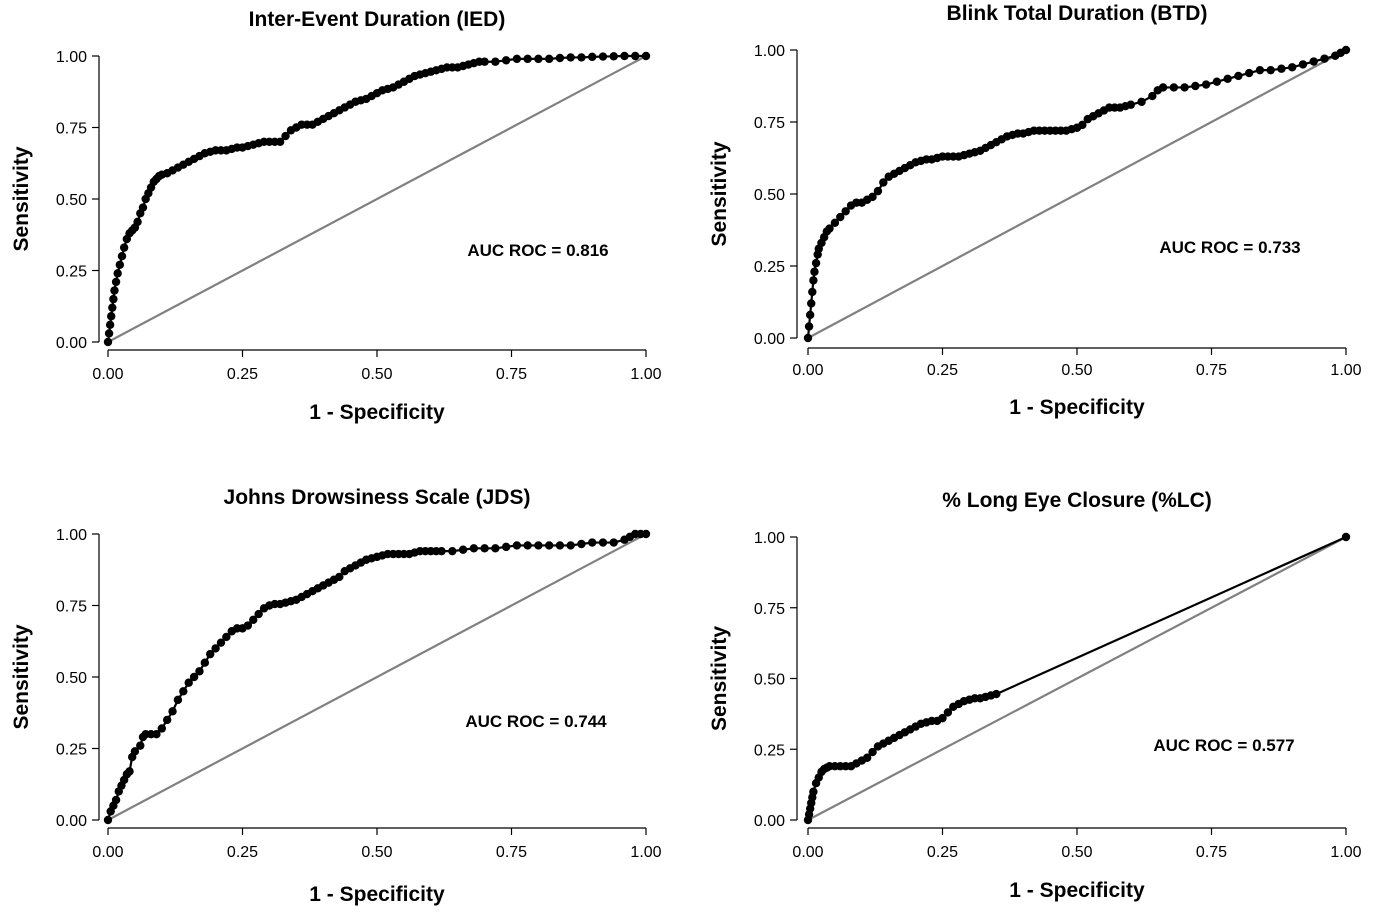 Image resolution: width=1379 pixels, height=912 pixels. What do you see at coordinates (536, 721) in the screenshot?
I see `auc-annotation: AUC ROC = 0.744` at bounding box center [536, 721].